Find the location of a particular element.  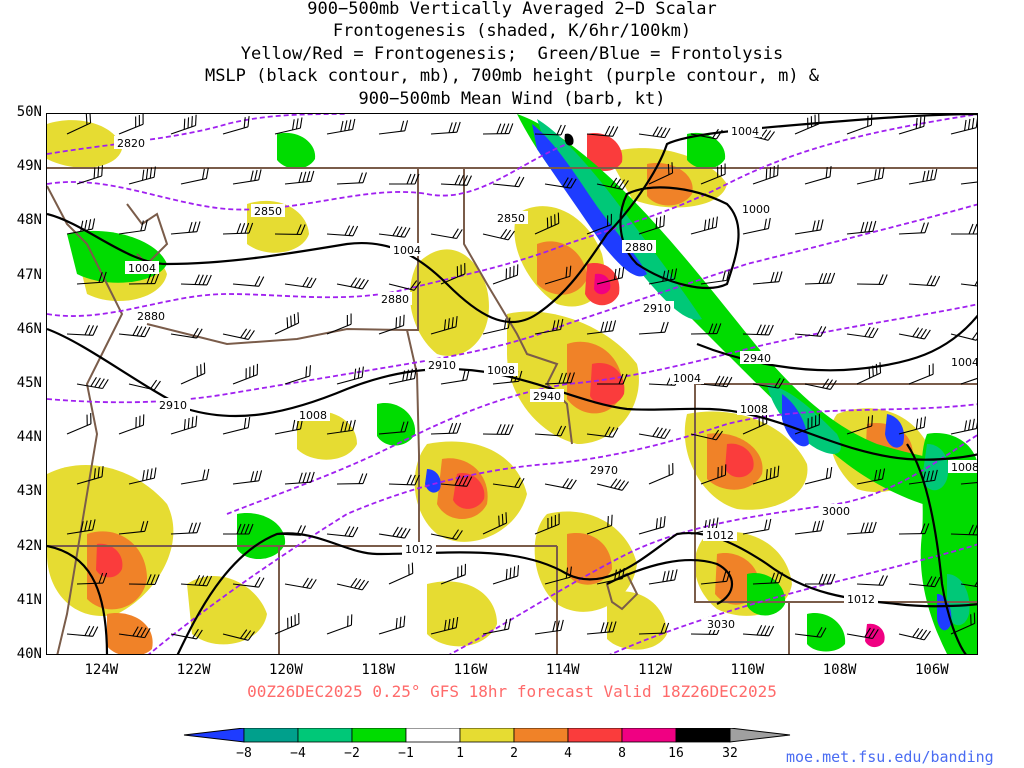

mslp-contour-1008-ut is located at coordinates (669, 581).